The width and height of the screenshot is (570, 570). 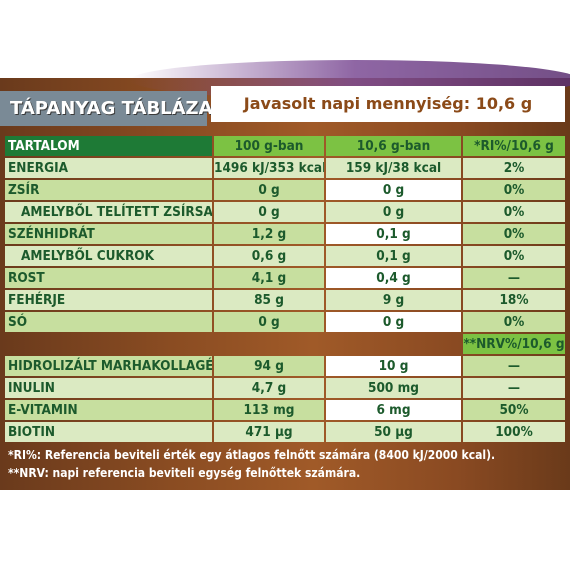 I want to click on row-label: ZSÍR, so click(x=108, y=190).